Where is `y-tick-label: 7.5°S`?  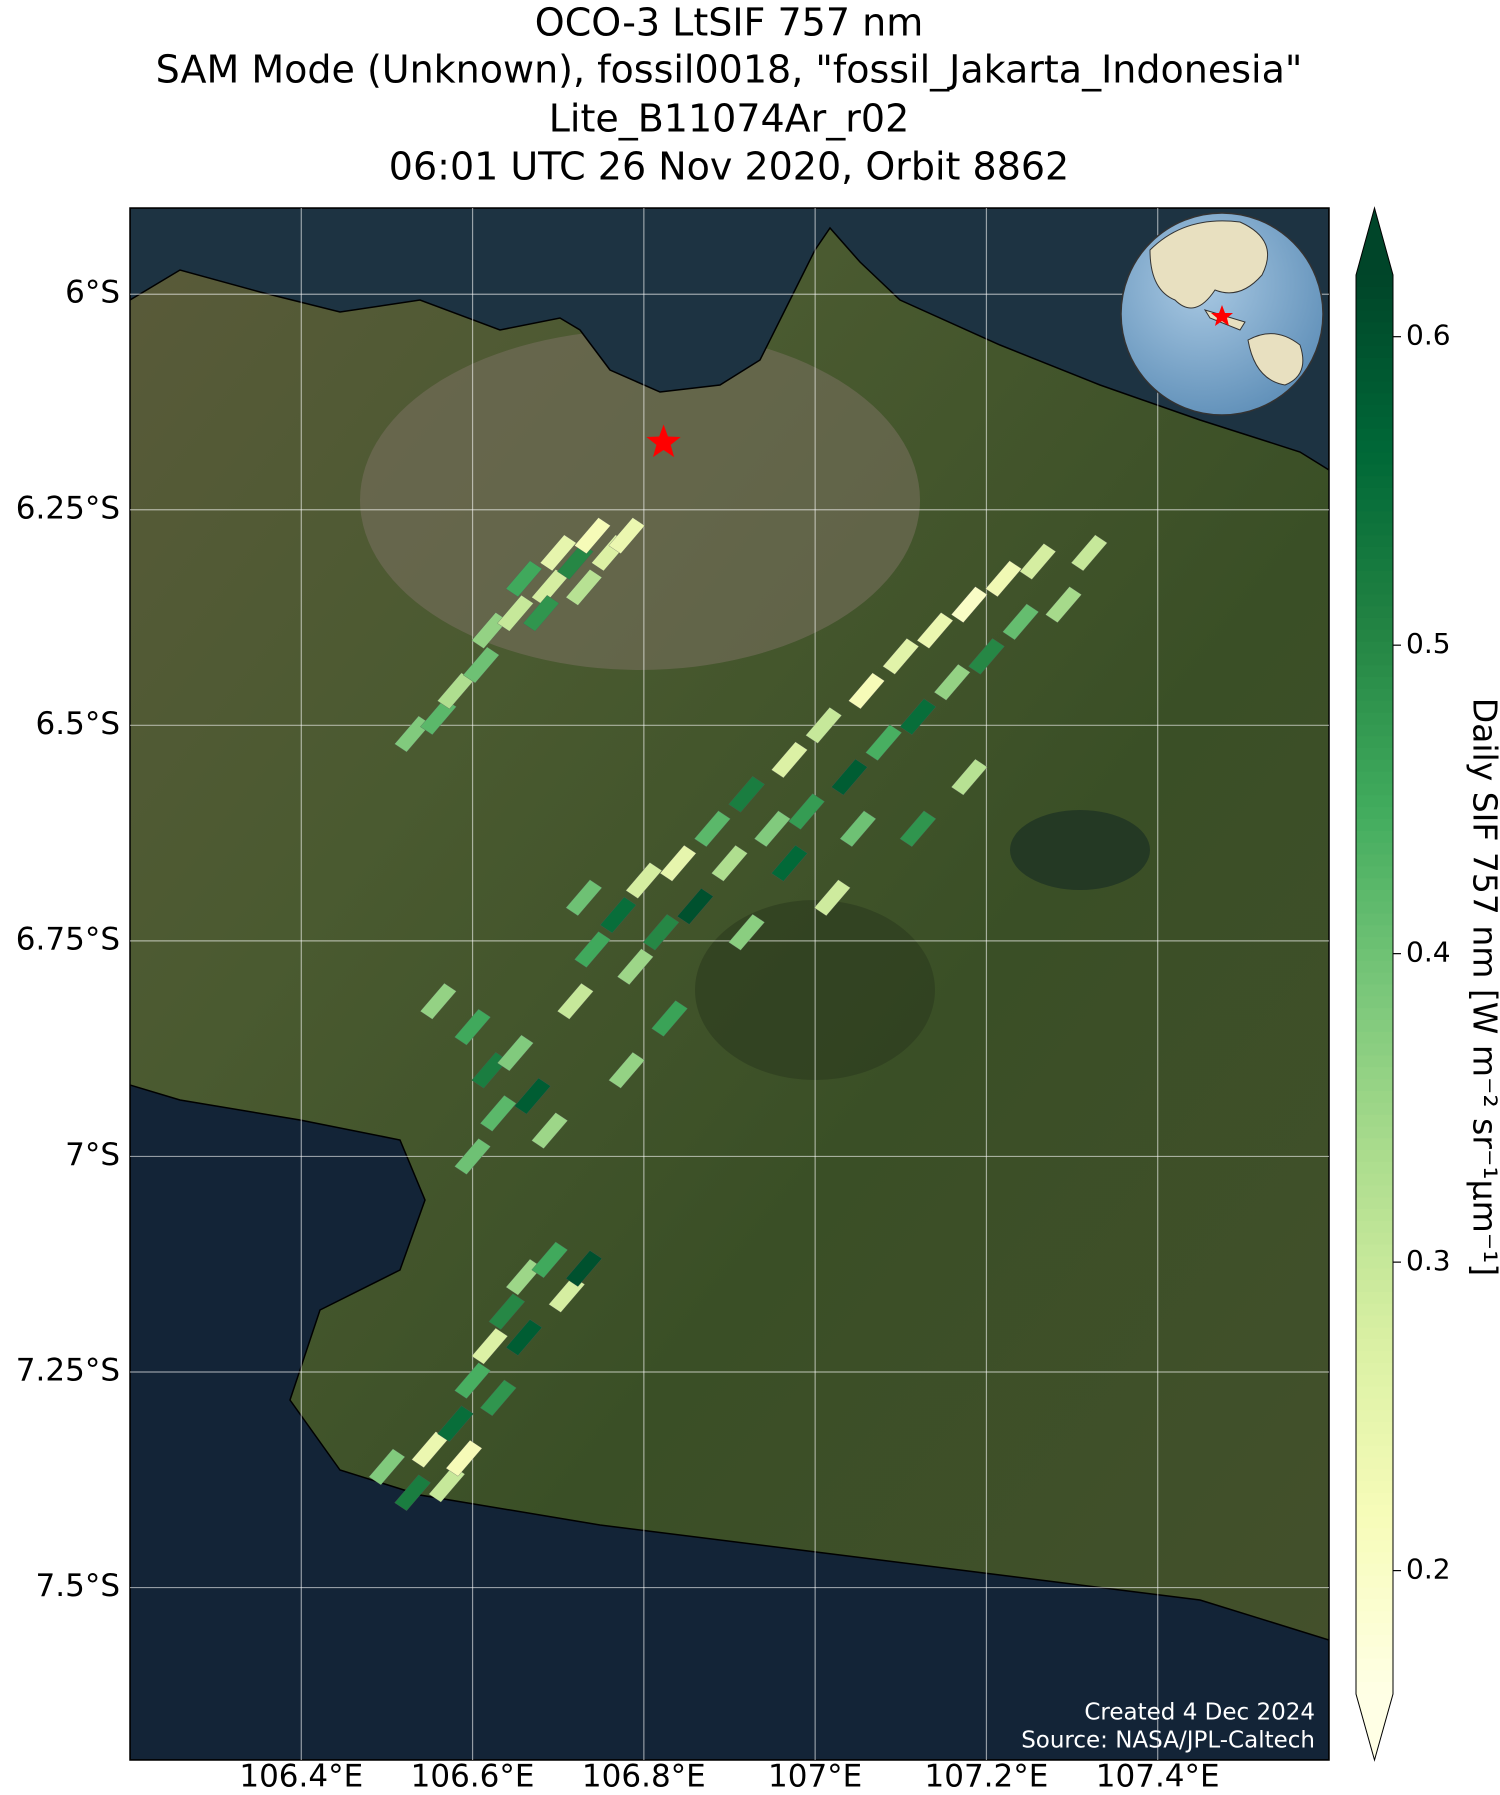 y-tick-label: 7.5°S is located at coordinates (78, 1586).